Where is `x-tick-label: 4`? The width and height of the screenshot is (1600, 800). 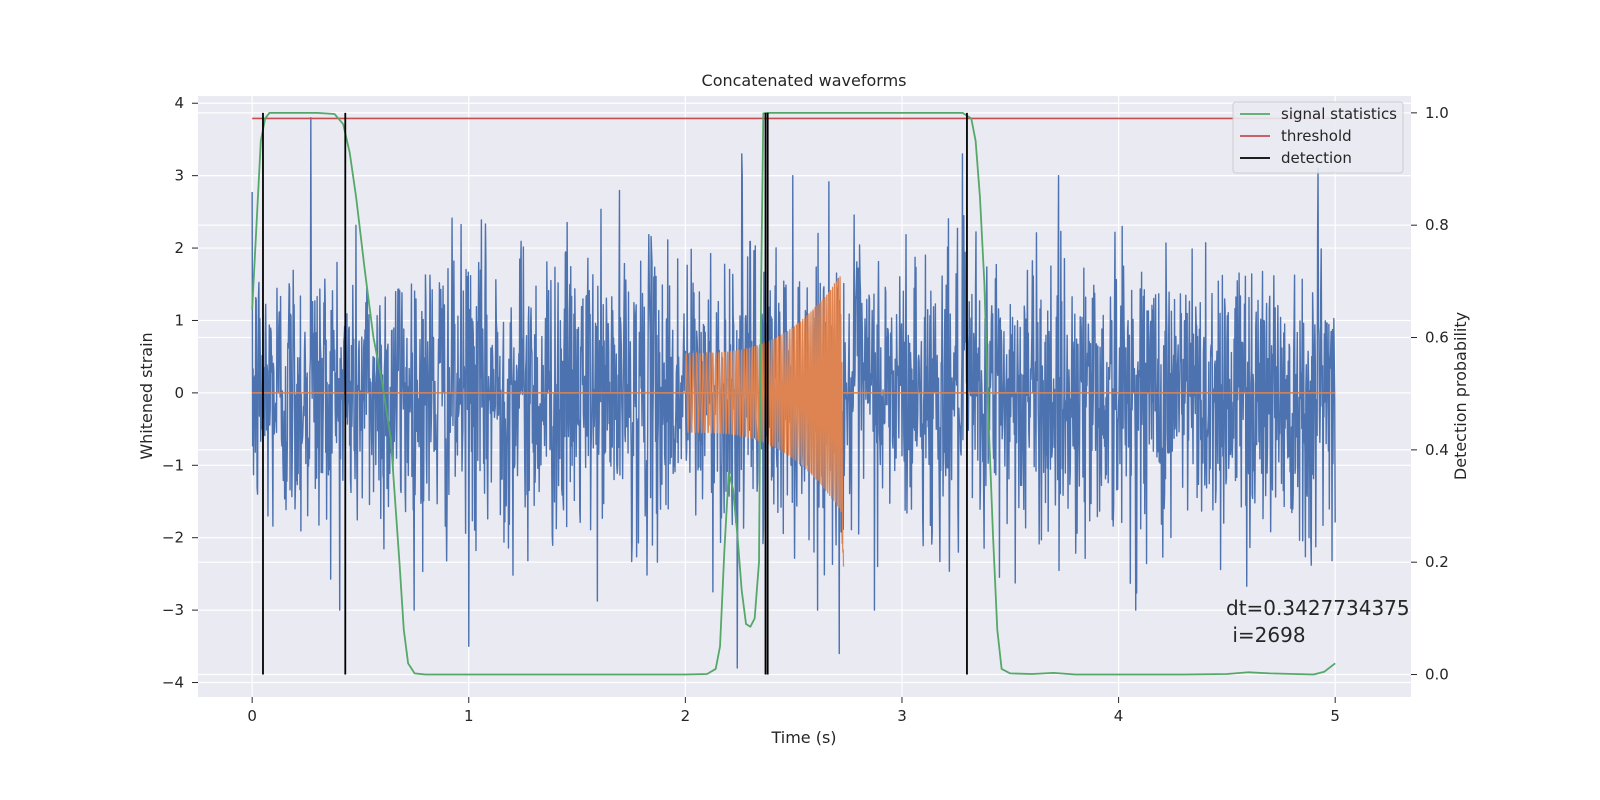 x-tick-label: 4 is located at coordinates (1119, 716).